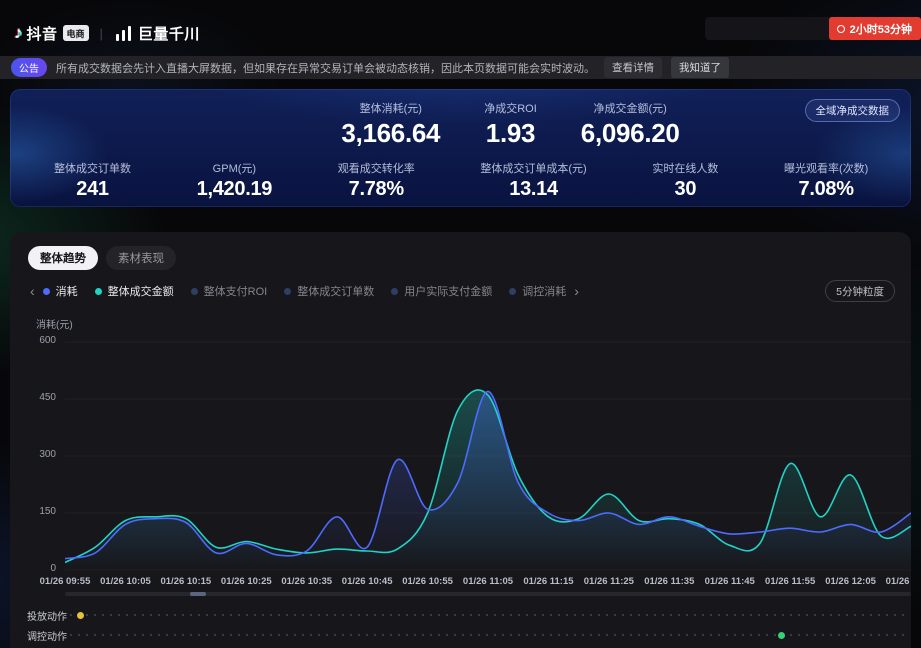 The width and height of the screenshot is (921, 648). What do you see at coordinates (544, 292) in the screenshot?
I see `legend-item-label: 调控消耗` at bounding box center [544, 292].